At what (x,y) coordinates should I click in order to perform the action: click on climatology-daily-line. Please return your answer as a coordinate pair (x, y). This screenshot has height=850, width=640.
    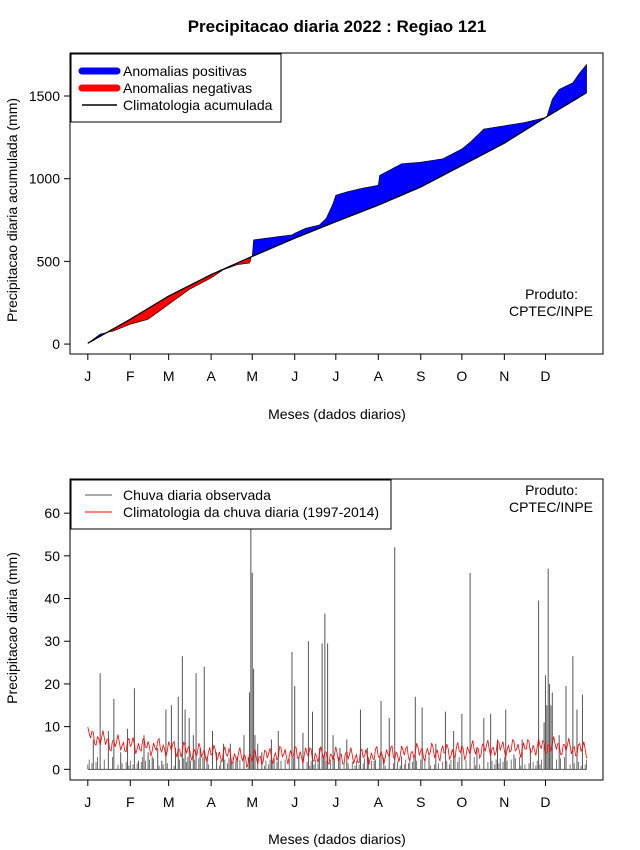
    Looking at the image, I should click on (337, 747).